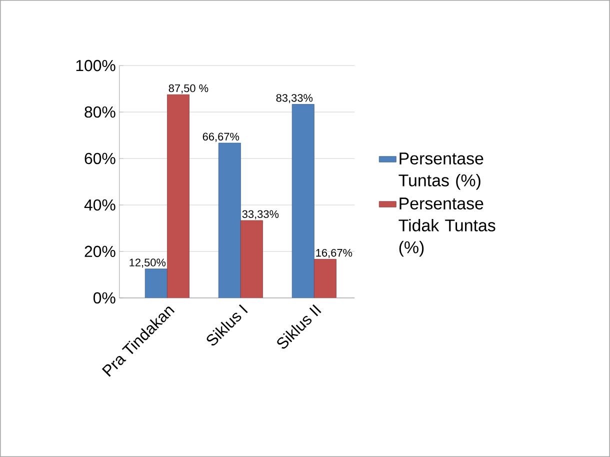 This screenshot has width=610, height=457. What do you see at coordinates (104, 298) in the screenshot?
I see `y-tick-label: 0%` at bounding box center [104, 298].